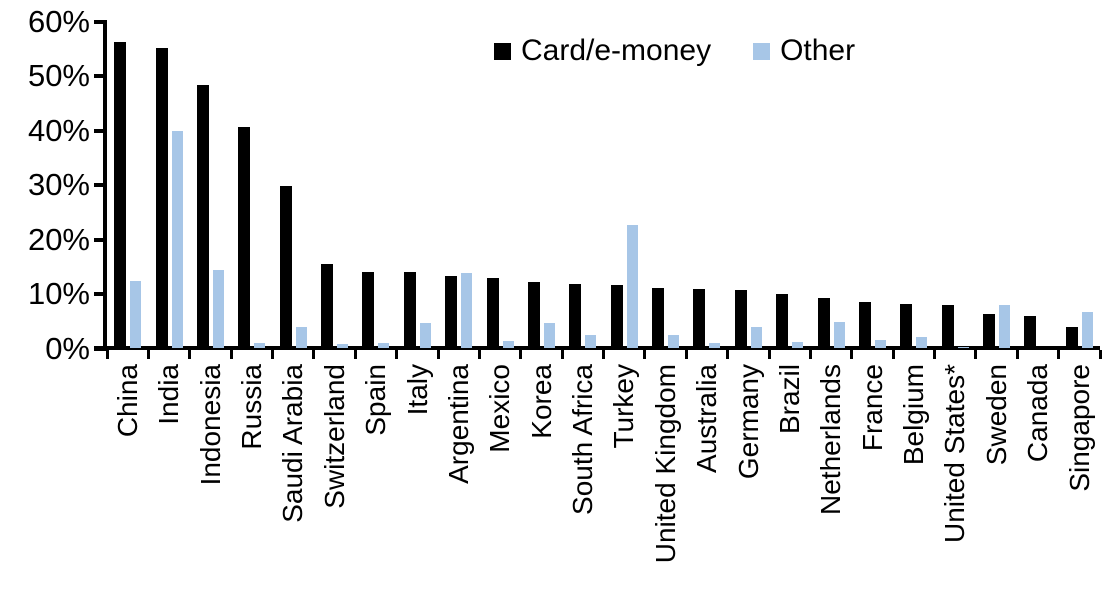  Describe the element at coordinates (285, 266) in the screenshot. I see `bar-card-e-money-saudi-arabia` at that location.